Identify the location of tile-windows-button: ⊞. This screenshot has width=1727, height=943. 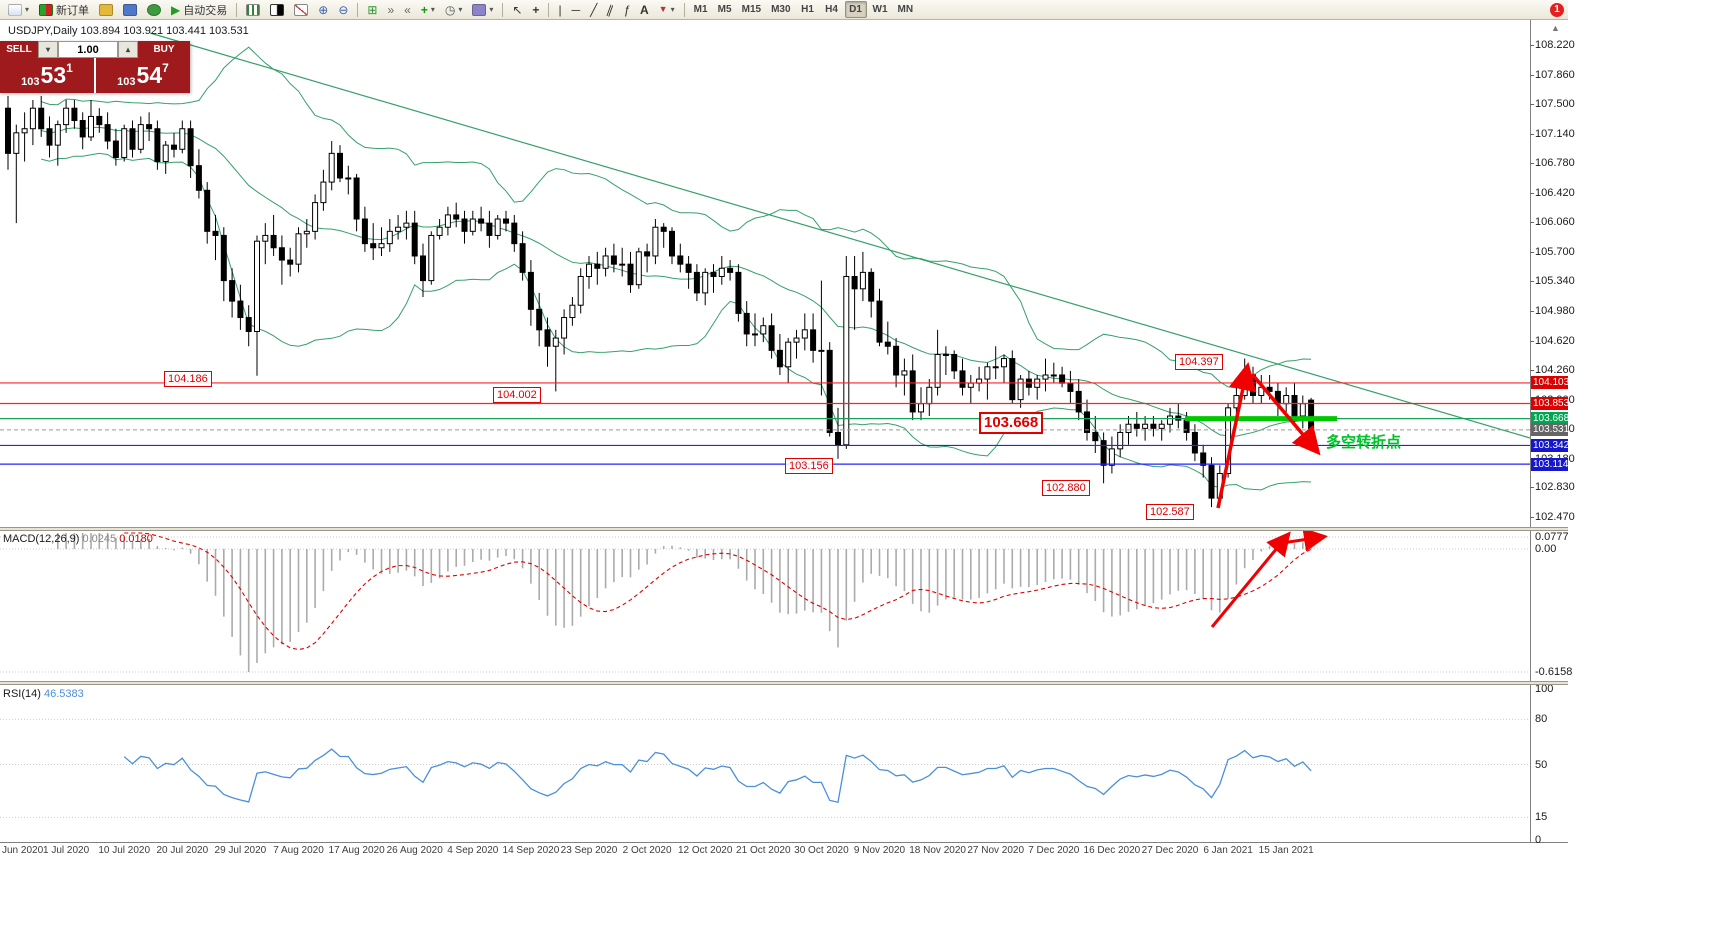
(372, 9).